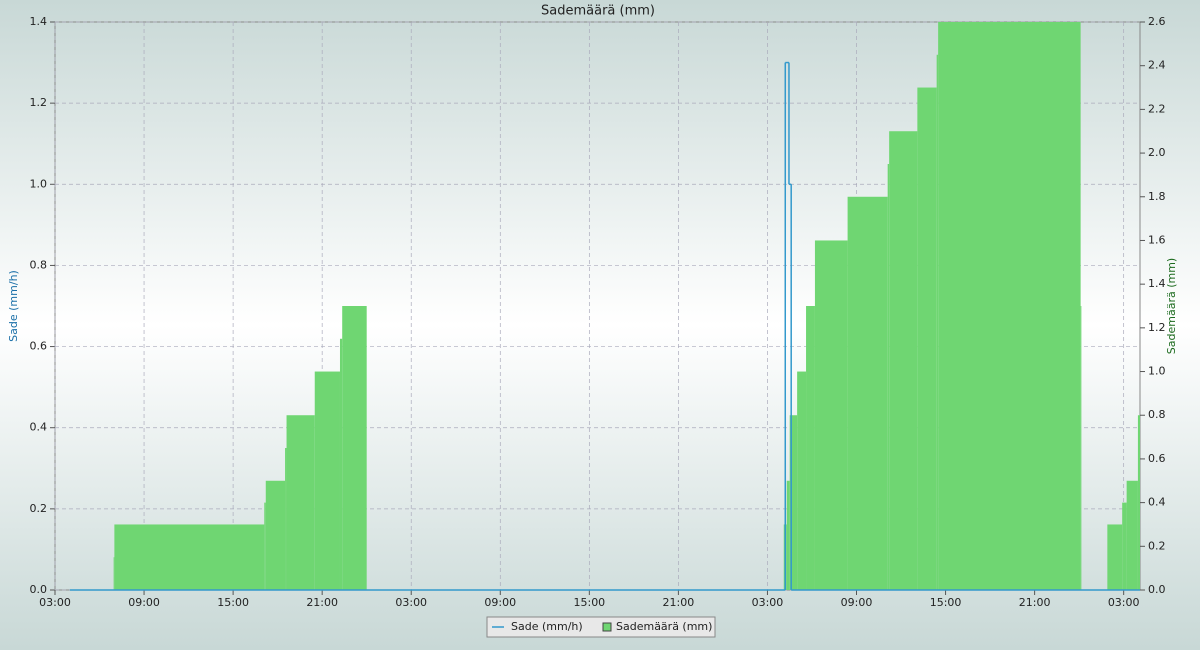  Describe the element at coordinates (1157, 589) in the screenshot. I see `y2-tick-label: 0.0` at that location.